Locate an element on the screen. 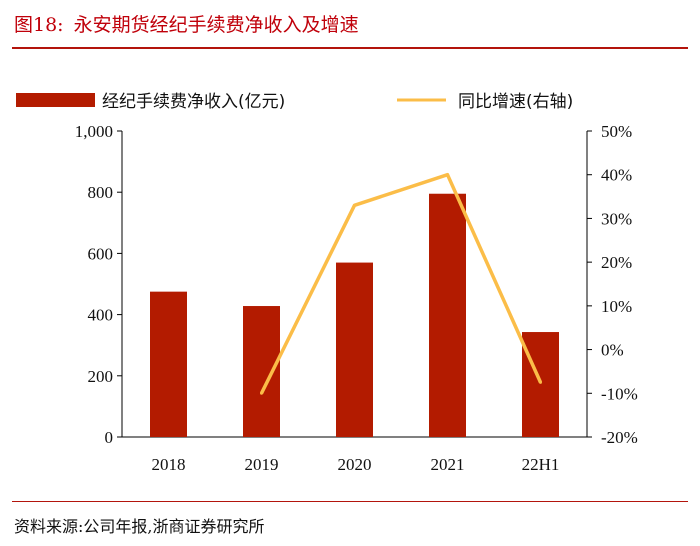 Image resolution: width=700 pixels, height=546 pixels. title-rule is located at coordinates (350, 48).